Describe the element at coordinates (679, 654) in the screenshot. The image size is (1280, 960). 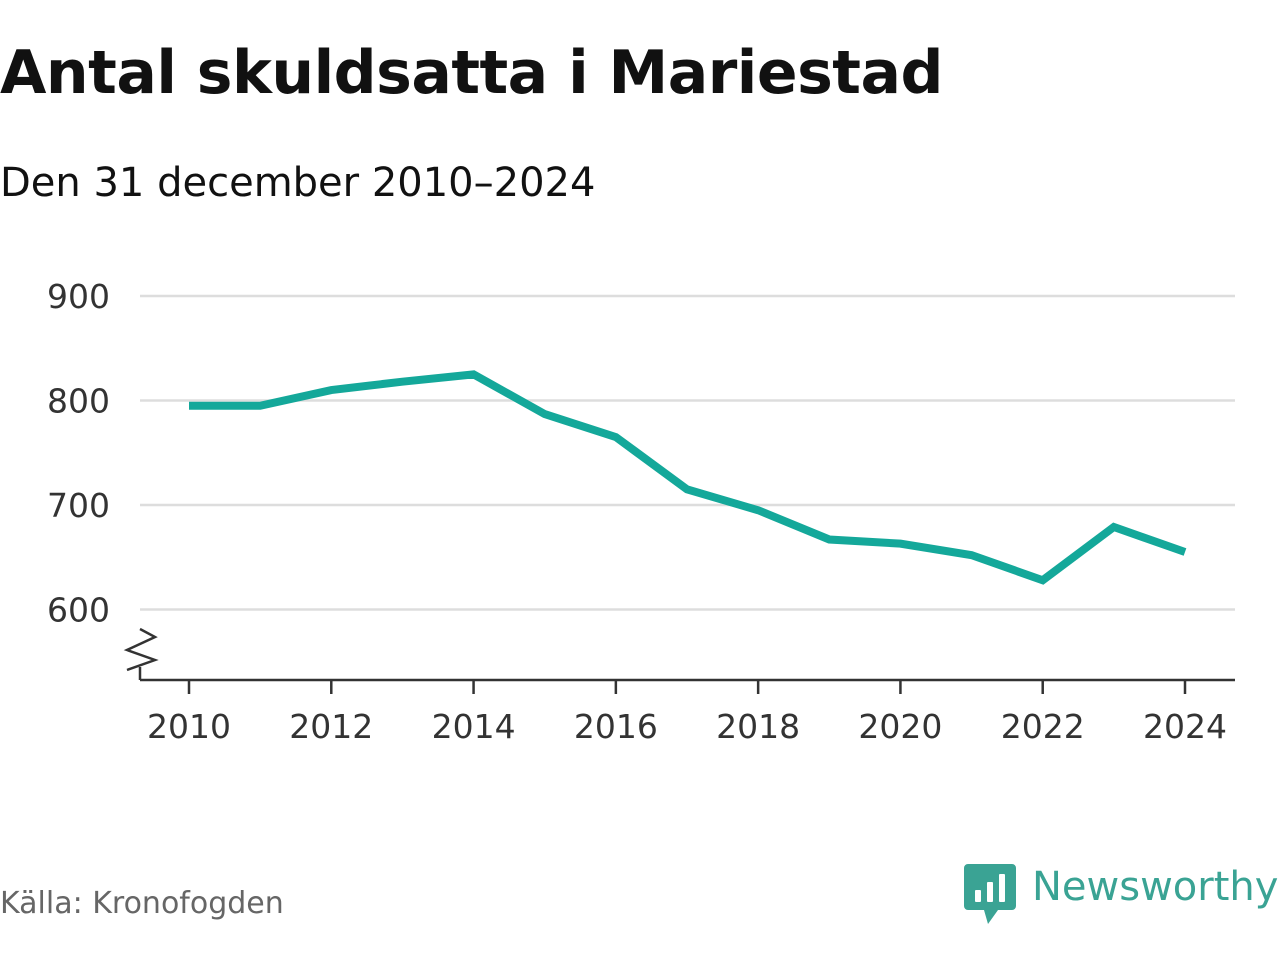
I see `x-axis` at that location.